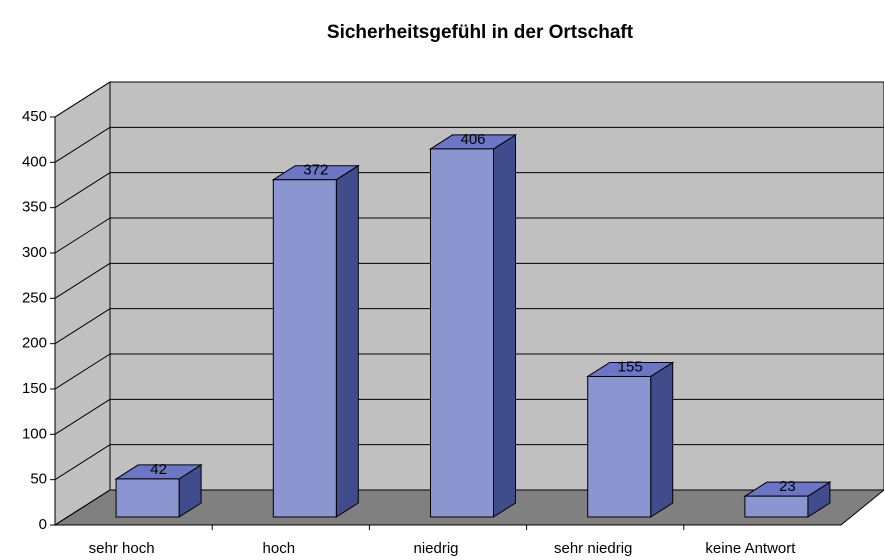 This screenshot has width=884, height=560. What do you see at coordinates (315, 170) in the screenshot?
I see `data-label: 372` at bounding box center [315, 170].